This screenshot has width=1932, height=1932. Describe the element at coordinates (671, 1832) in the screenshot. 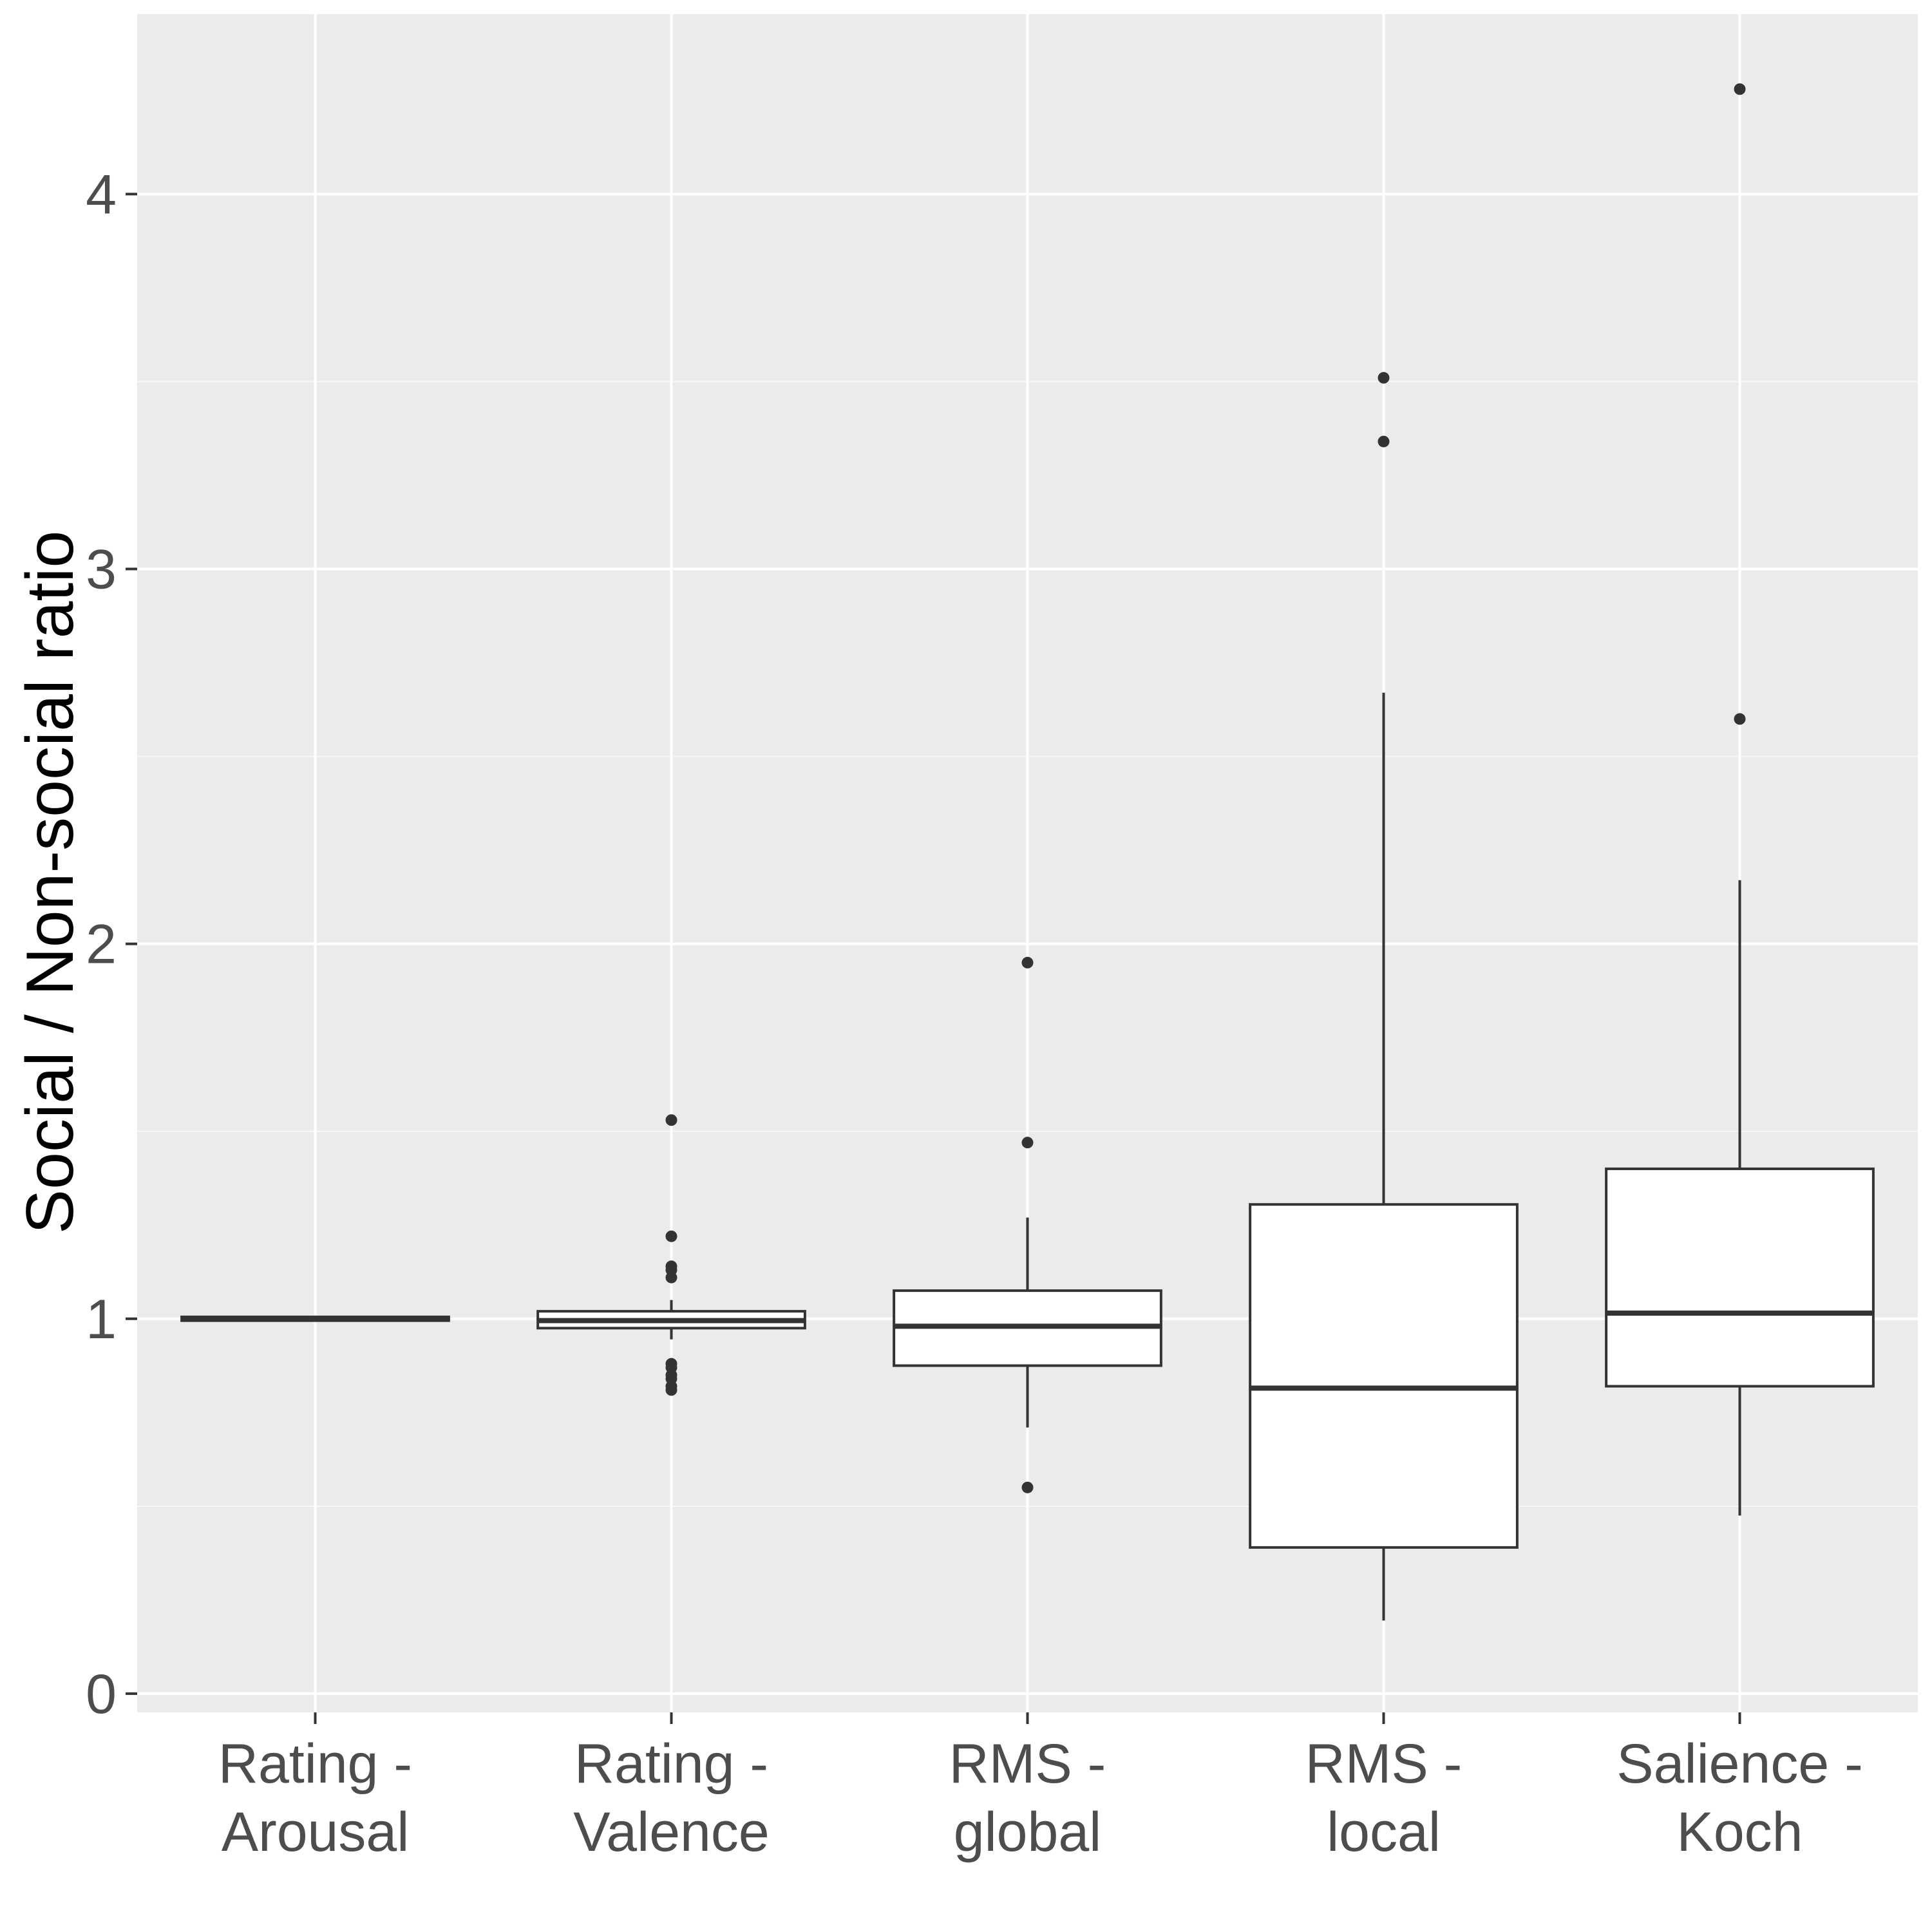

I see `x-tick-label: Valence` at that location.